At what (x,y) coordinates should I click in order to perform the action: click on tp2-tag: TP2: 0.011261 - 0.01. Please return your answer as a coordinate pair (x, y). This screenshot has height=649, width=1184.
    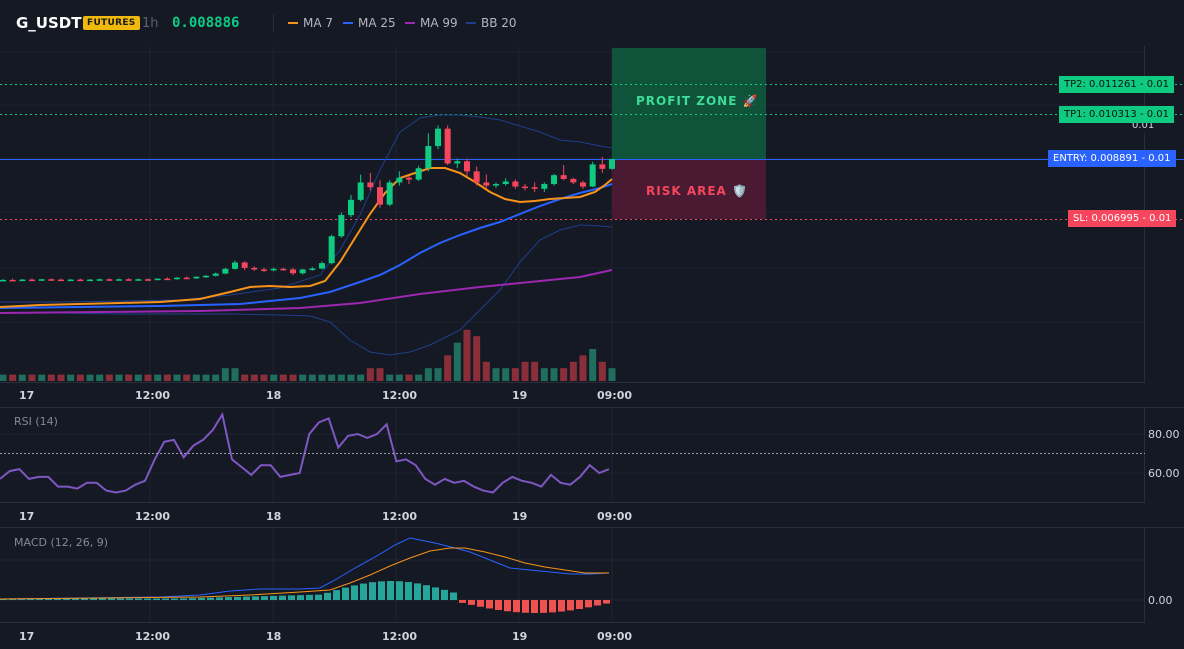
    Looking at the image, I should click on (1116, 84).